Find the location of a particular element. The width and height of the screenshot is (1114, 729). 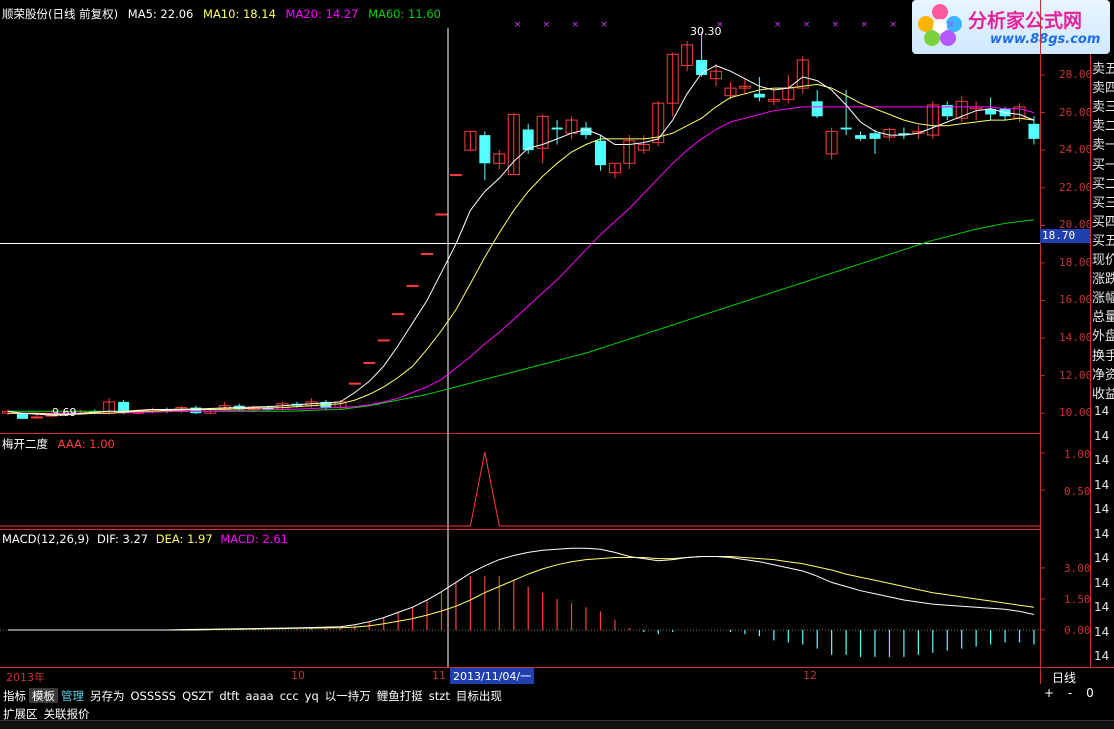

price-axis-label: 28.00 is located at coordinates (1076, 74).